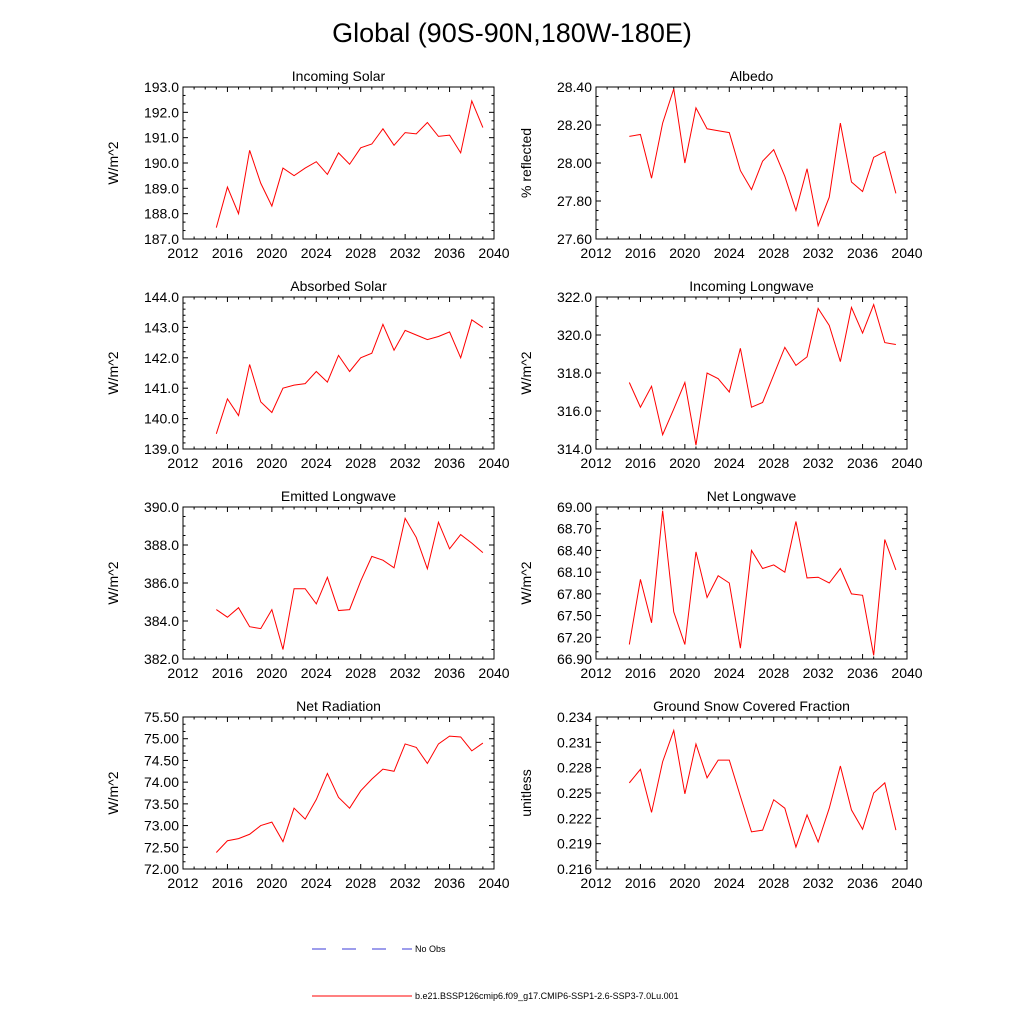 The image size is (1024, 1024). What do you see at coordinates (574, 818) in the screenshot?
I see `y-tick-label: 0.222` at bounding box center [574, 818].